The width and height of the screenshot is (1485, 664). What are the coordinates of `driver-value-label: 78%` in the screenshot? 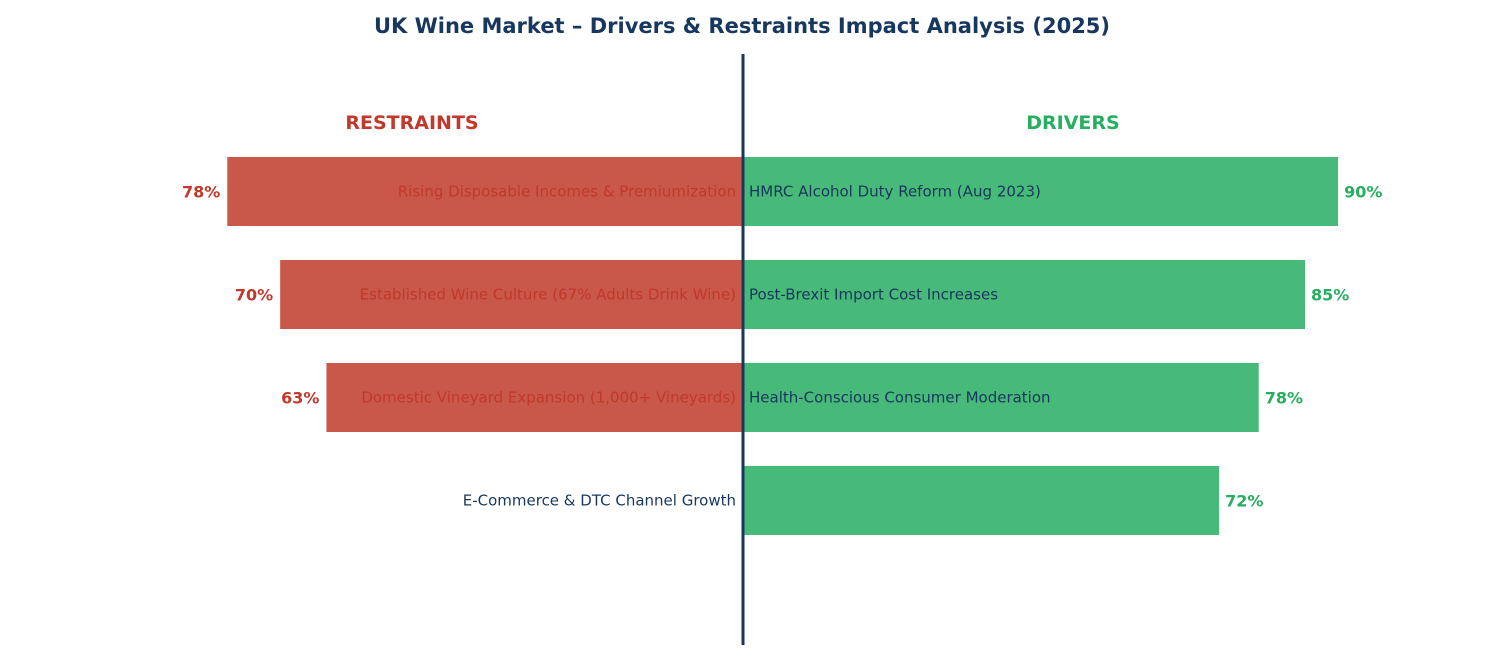 It's located at (1284, 398).